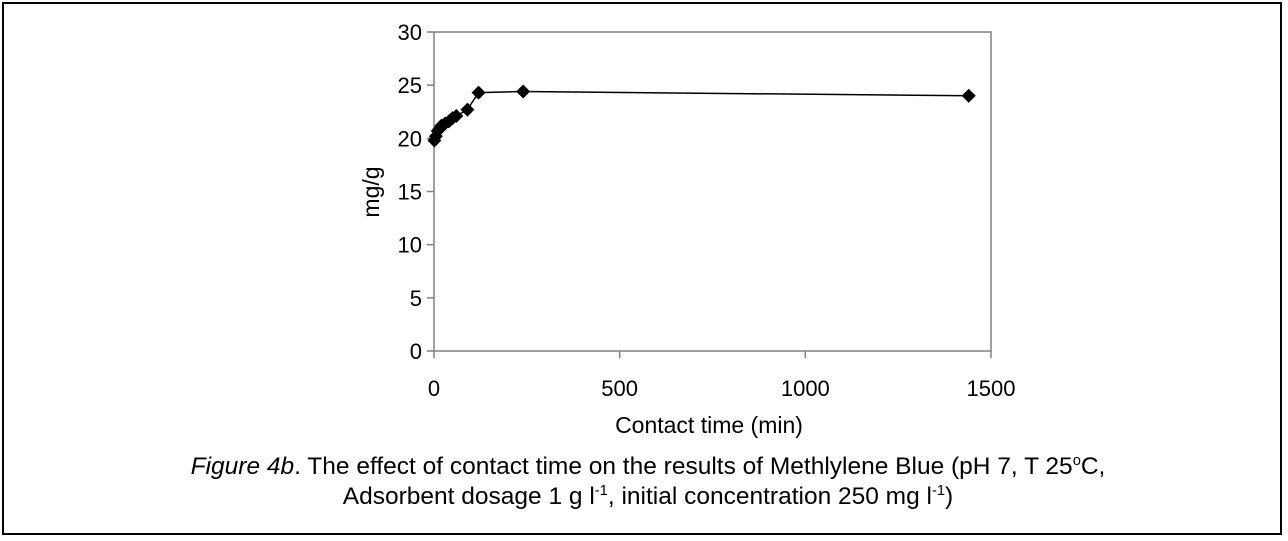  I want to click on y-tick-label: 25, so click(410, 85).